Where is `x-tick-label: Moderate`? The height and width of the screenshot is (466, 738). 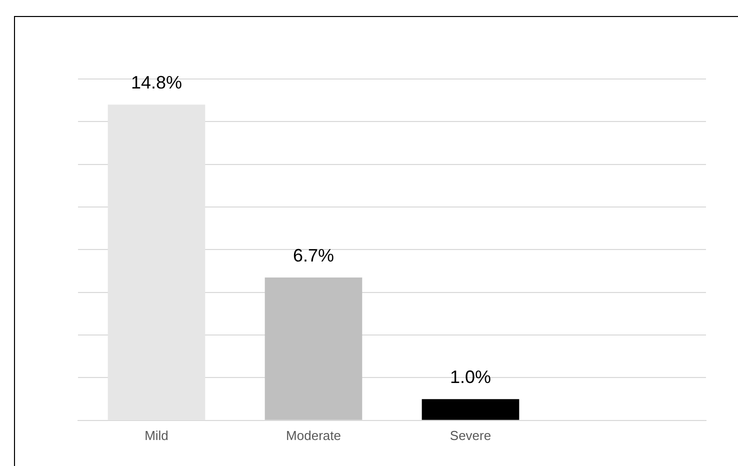
x-tick-label: Moderate is located at coordinates (313, 435).